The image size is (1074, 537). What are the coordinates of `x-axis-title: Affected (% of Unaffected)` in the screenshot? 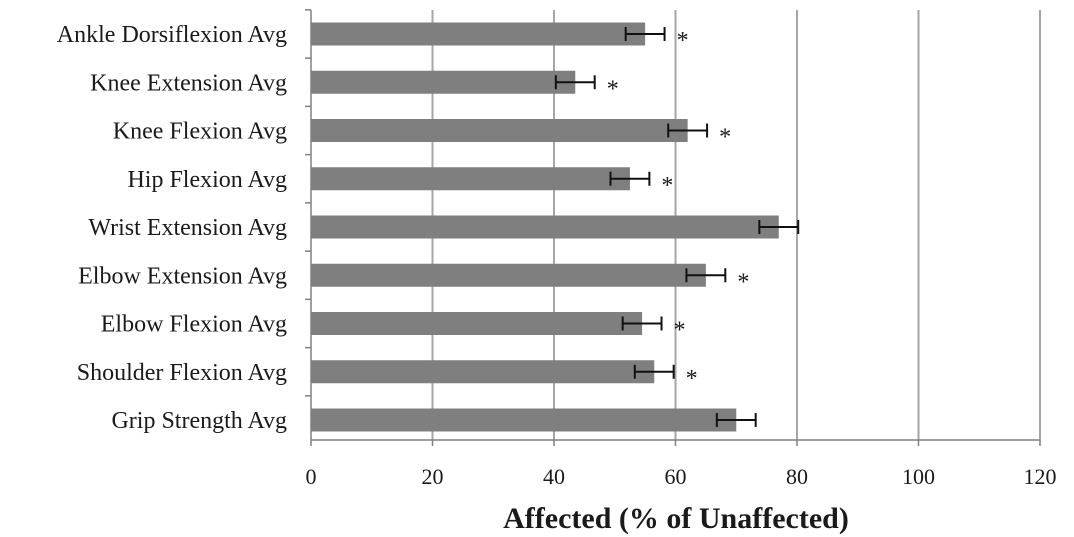 It's located at (676, 518).